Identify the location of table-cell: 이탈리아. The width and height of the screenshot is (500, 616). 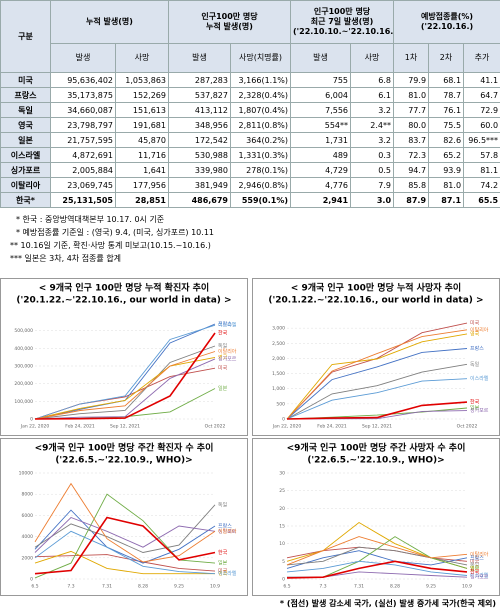
(25, 185).